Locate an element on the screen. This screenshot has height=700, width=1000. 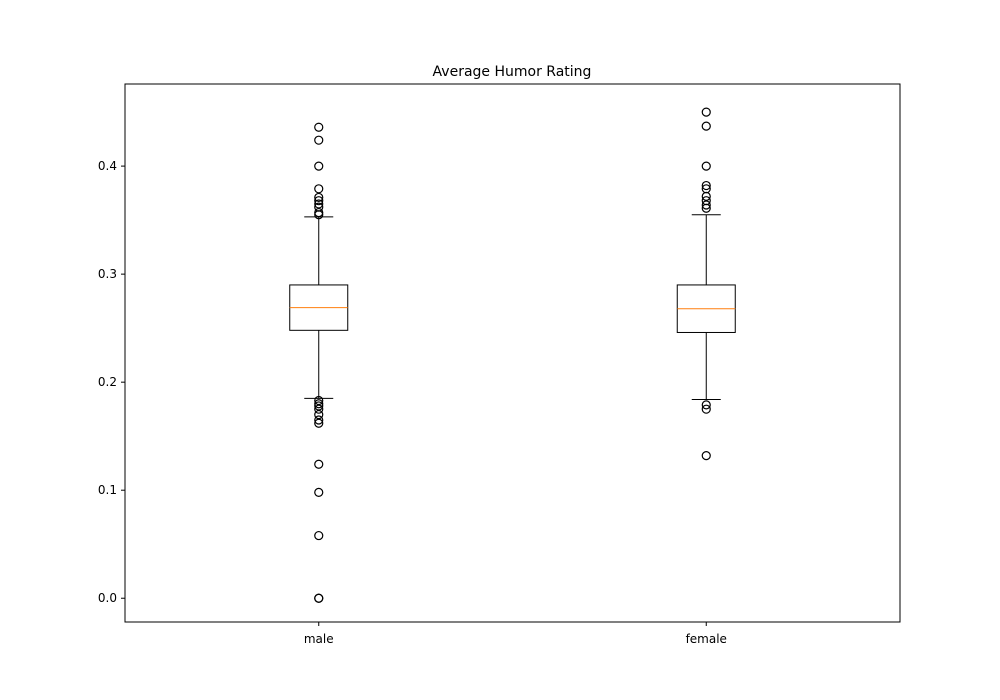
chart-title: Average Humor Rating is located at coordinates (512, 72).